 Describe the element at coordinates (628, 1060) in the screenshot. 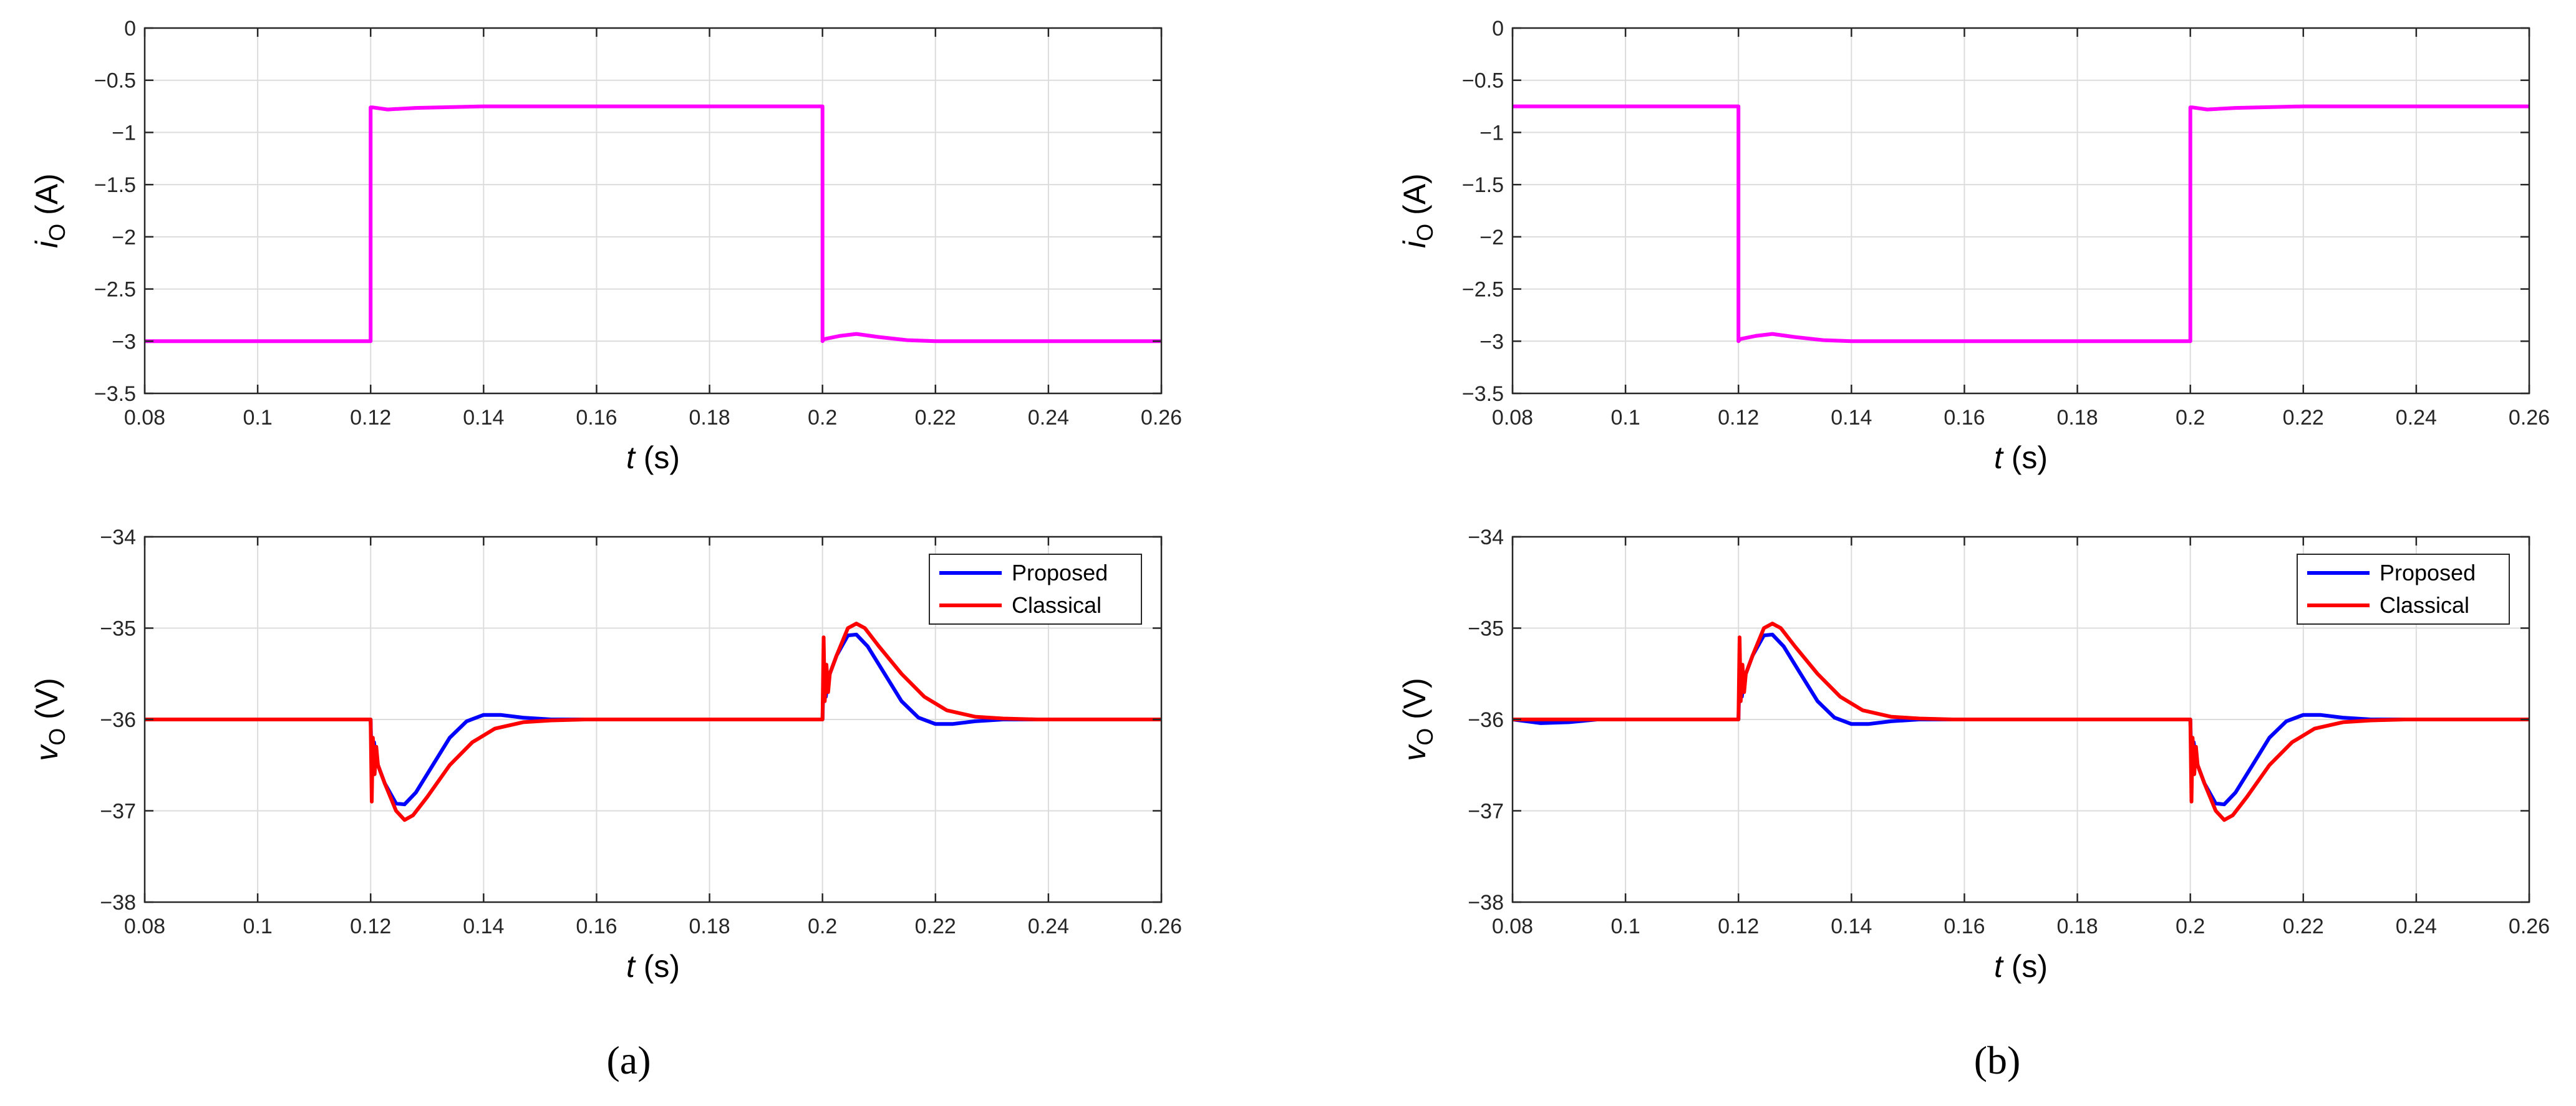

I see `panel-label-a: (a)` at that location.